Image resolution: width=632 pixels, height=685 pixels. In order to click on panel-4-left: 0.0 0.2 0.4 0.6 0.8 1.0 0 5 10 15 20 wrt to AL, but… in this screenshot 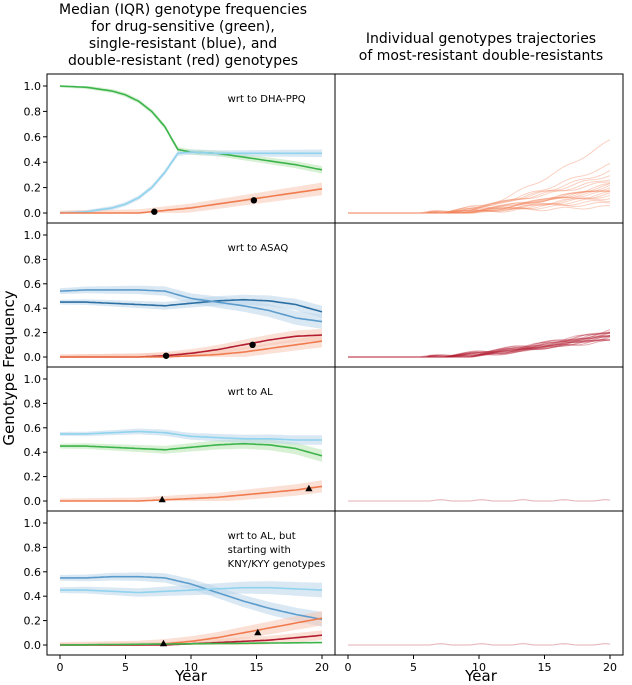, I will do `click(180, 592)`.